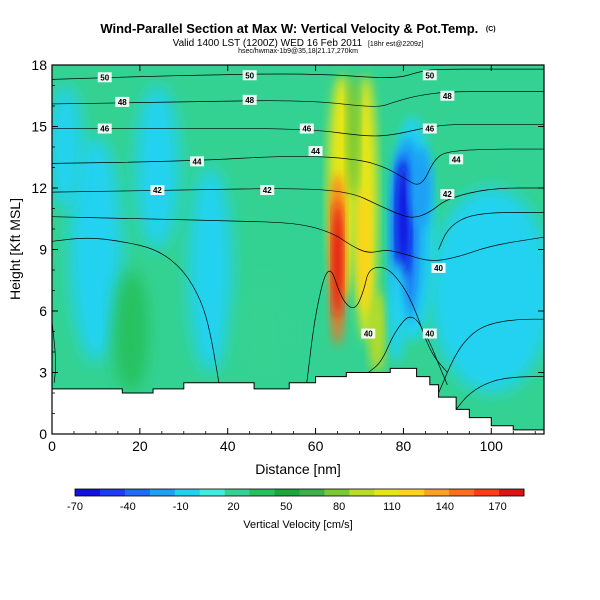 The width and height of the screenshot is (600, 600). What do you see at coordinates (128, 507) in the screenshot?
I see `colorbar-tick-label: -40` at bounding box center [128, 507].